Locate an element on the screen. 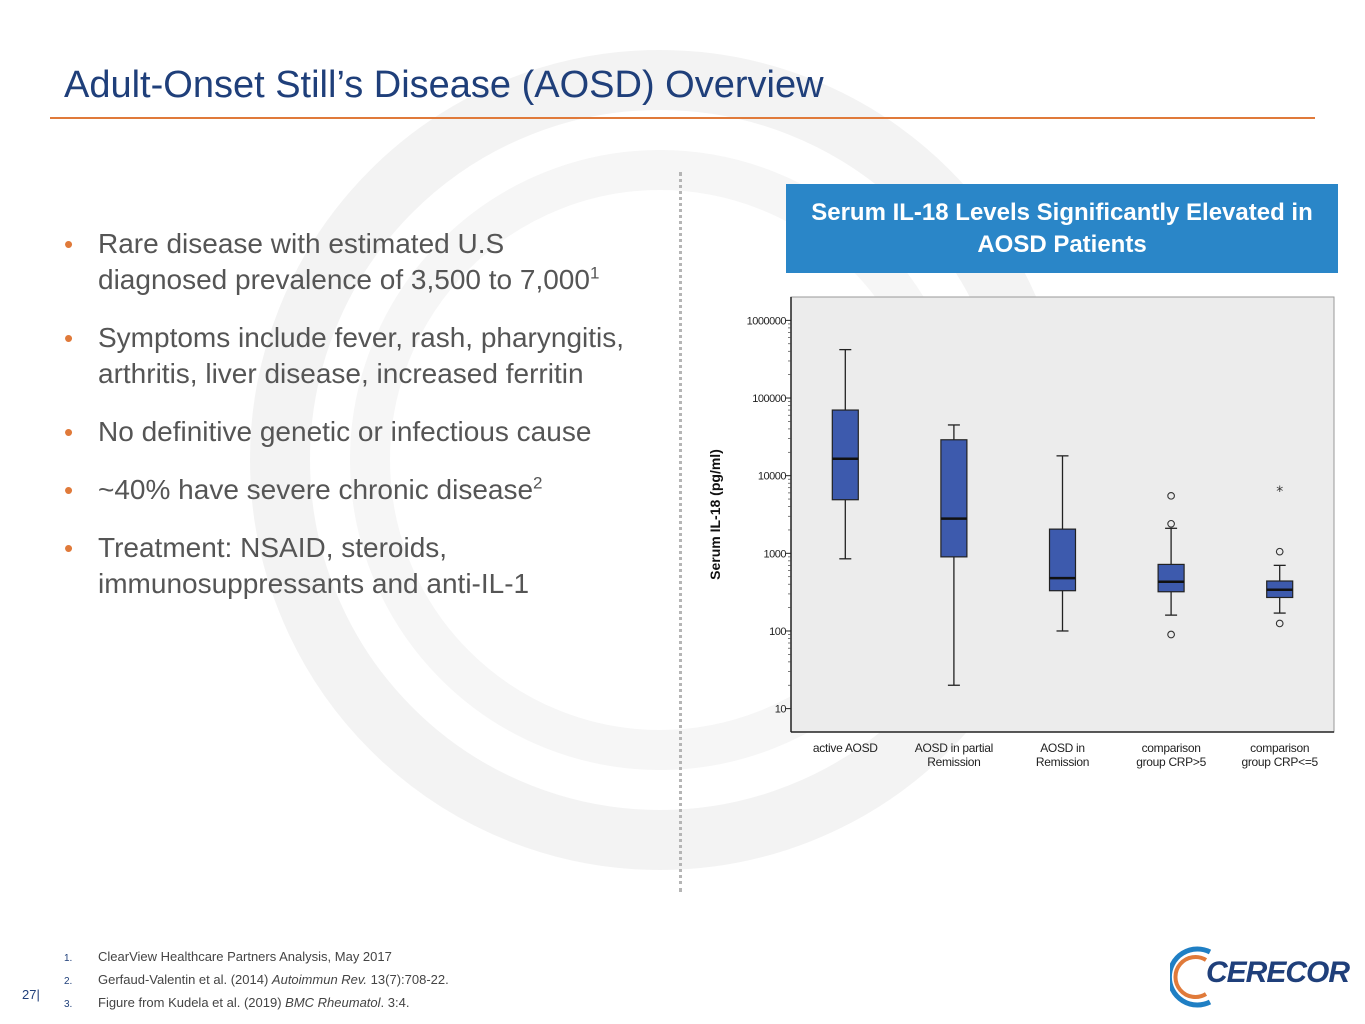  footnote-text: Gerfaud-Valentin et al. (2014) is located at coordinates (185, 979).